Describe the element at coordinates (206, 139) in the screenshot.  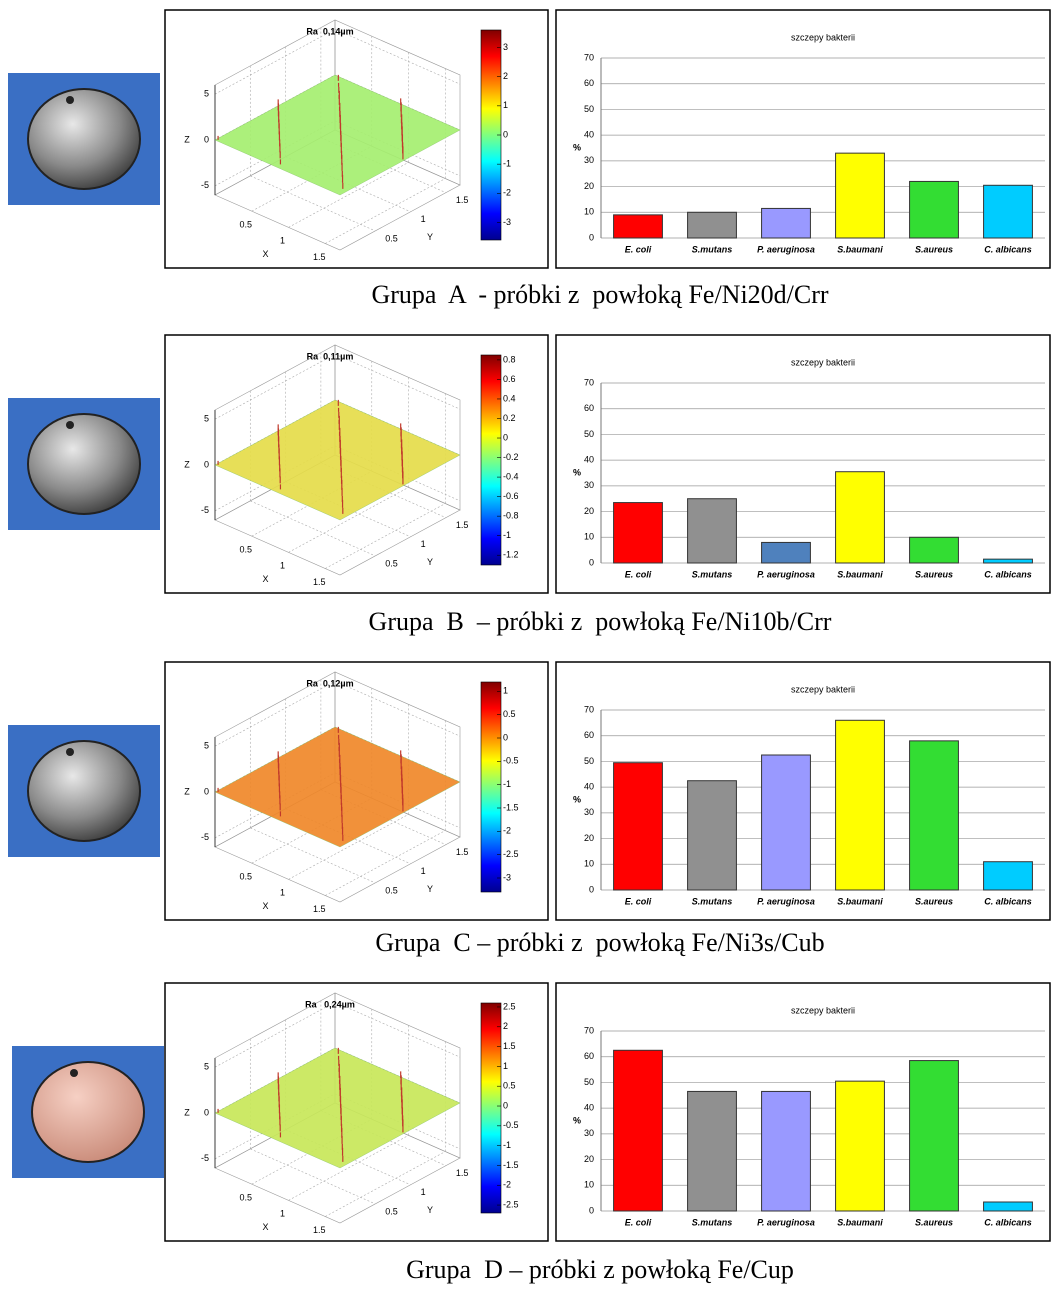
I see `z-tick-label: 0` at that location.